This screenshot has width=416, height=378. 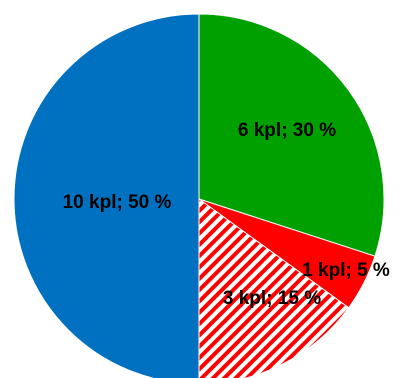 I want to click on slice-label-2: 1 kpl; 5 %, so click(x=346, y=270).